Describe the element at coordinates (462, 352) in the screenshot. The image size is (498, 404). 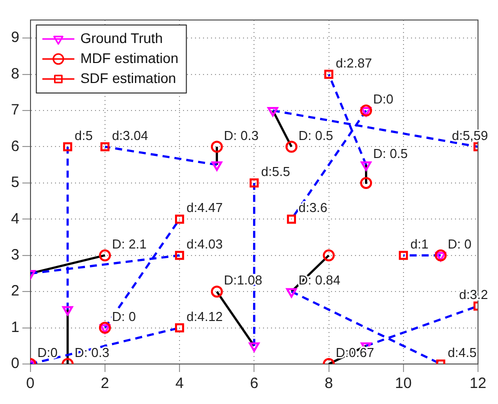
I see `annotation: d:4.5` at that location.